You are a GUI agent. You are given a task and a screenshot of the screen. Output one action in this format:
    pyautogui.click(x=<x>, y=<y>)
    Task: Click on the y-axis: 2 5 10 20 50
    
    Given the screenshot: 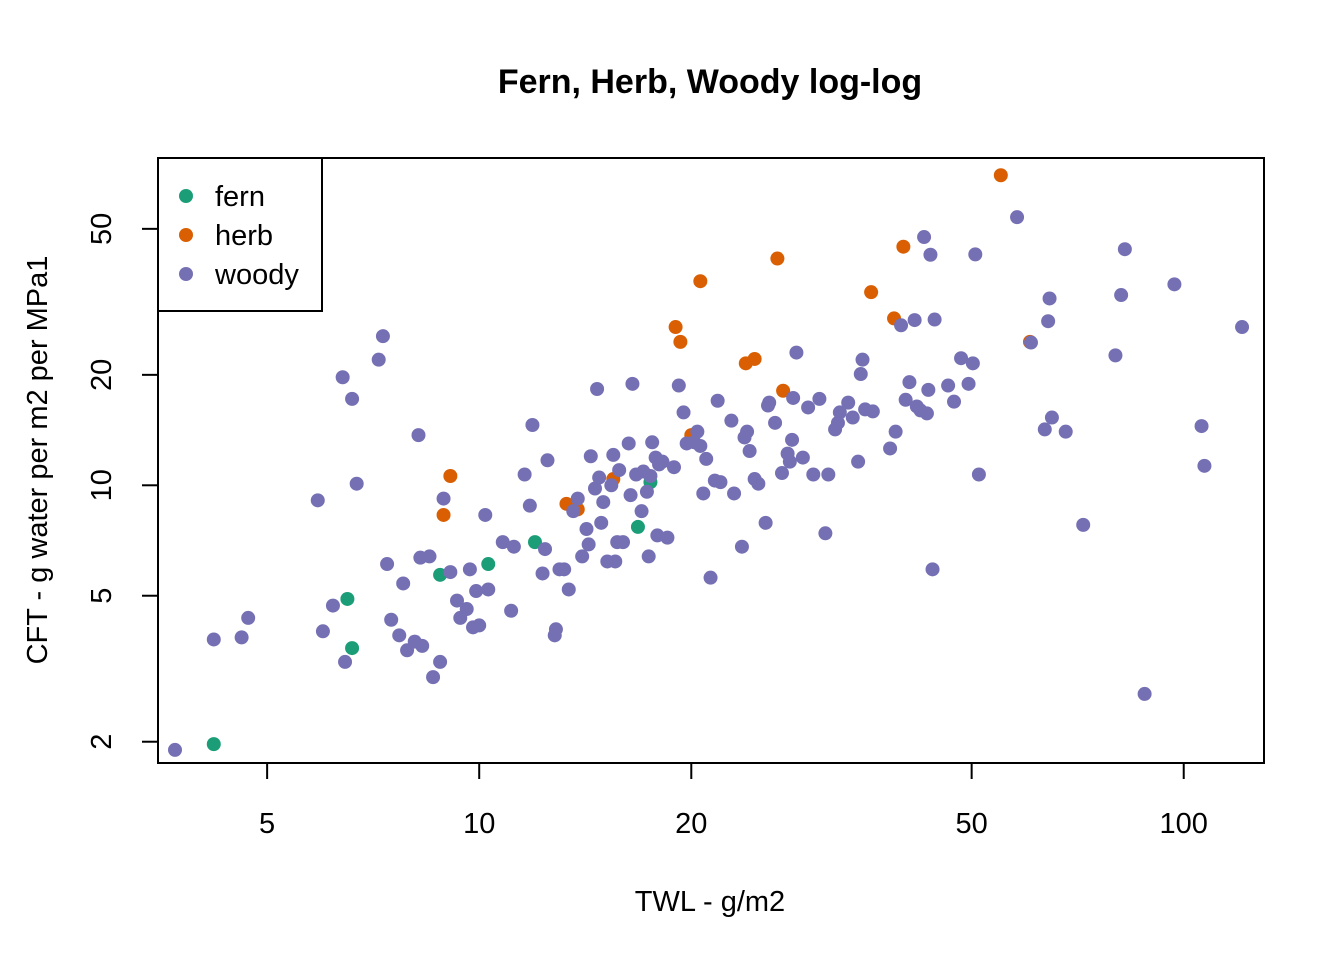 What is the action you would take?
    pyautogui.click(x=122, y=481)
    